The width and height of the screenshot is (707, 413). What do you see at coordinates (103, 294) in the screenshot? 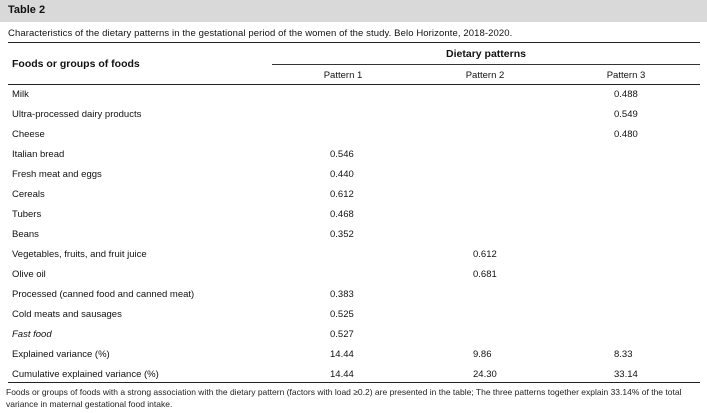
I see `food-group-cell: Processed (canned food and canned meat)` at bounding box center [103, 294].